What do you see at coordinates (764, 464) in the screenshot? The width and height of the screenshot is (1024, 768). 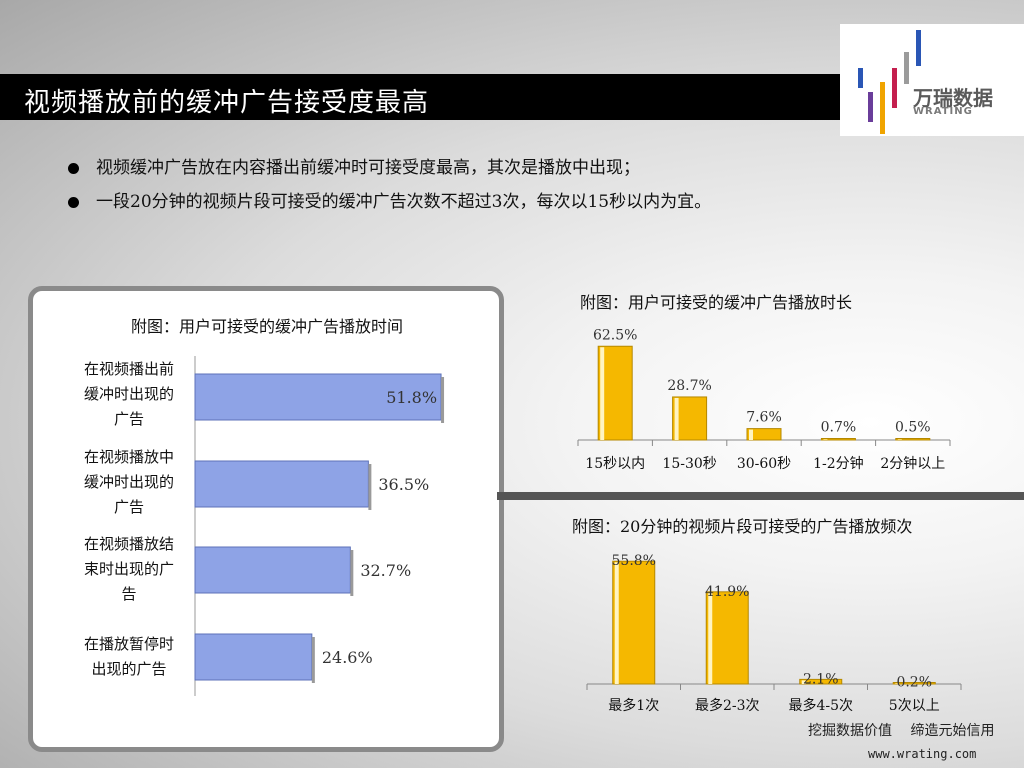 I see `category-label: 30-60秒` at bounding box center [764, 464].